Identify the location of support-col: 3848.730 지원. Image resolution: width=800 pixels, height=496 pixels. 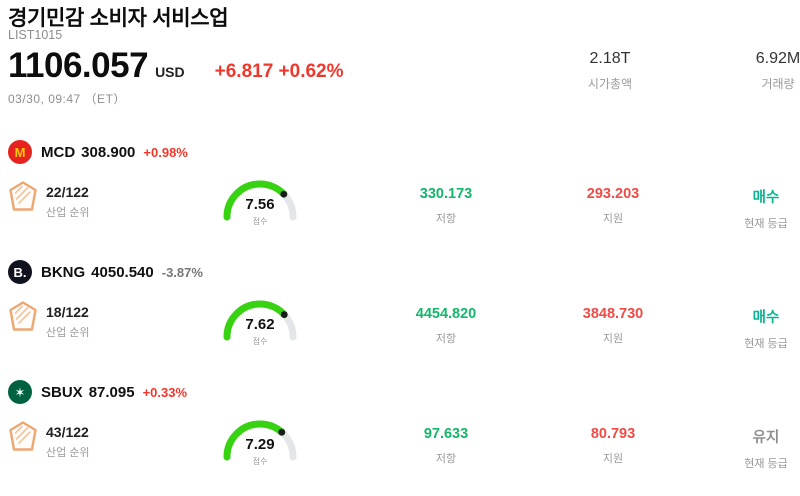
(613, 326).